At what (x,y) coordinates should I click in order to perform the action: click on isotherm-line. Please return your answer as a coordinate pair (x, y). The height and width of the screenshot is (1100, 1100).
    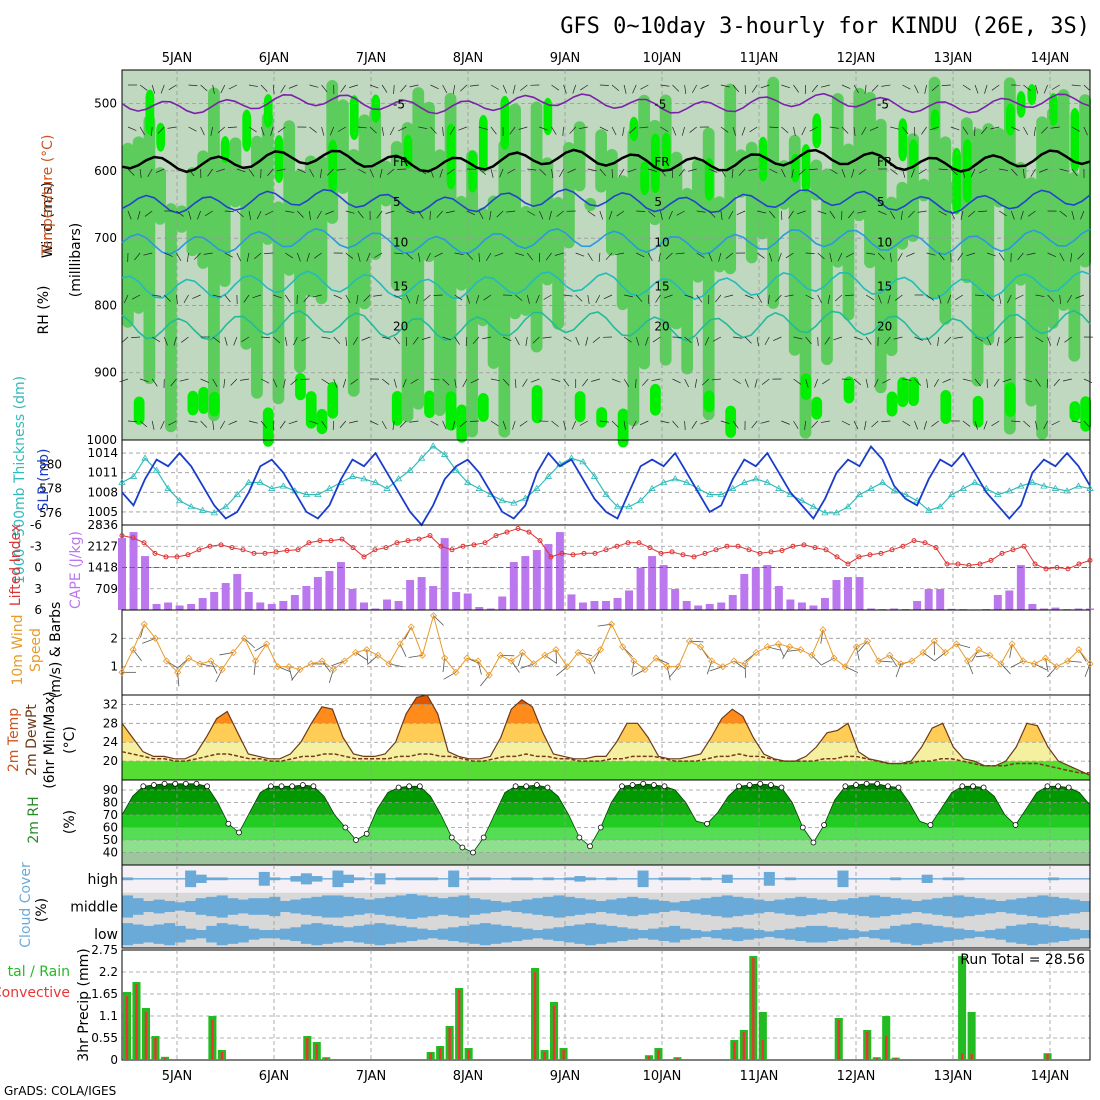
    Looking at the image, I should click on (606, 103).